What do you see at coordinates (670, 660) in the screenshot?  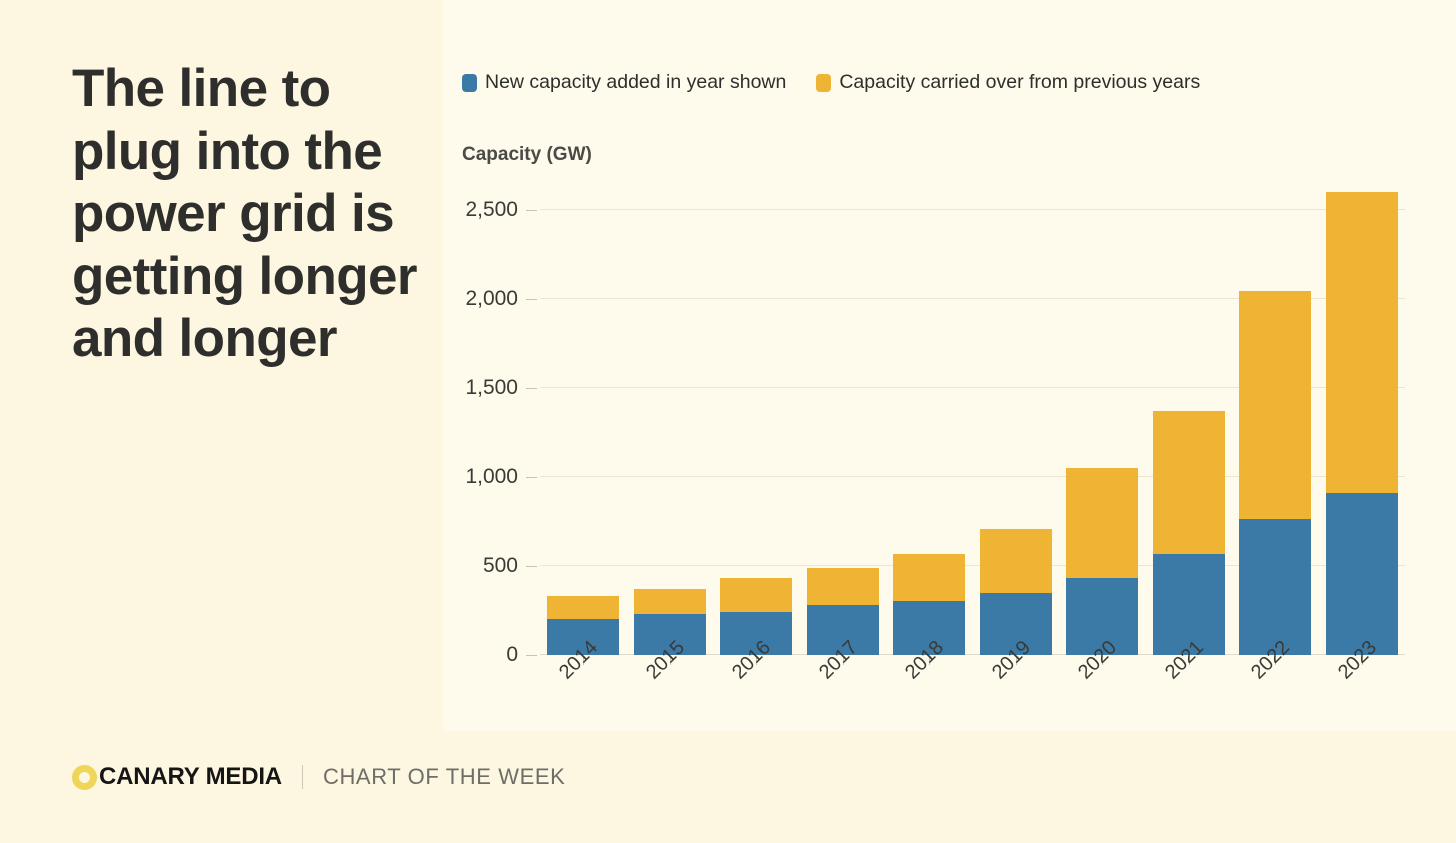 I see `x-tick-mark-2015` at bounding box center [670, 660].